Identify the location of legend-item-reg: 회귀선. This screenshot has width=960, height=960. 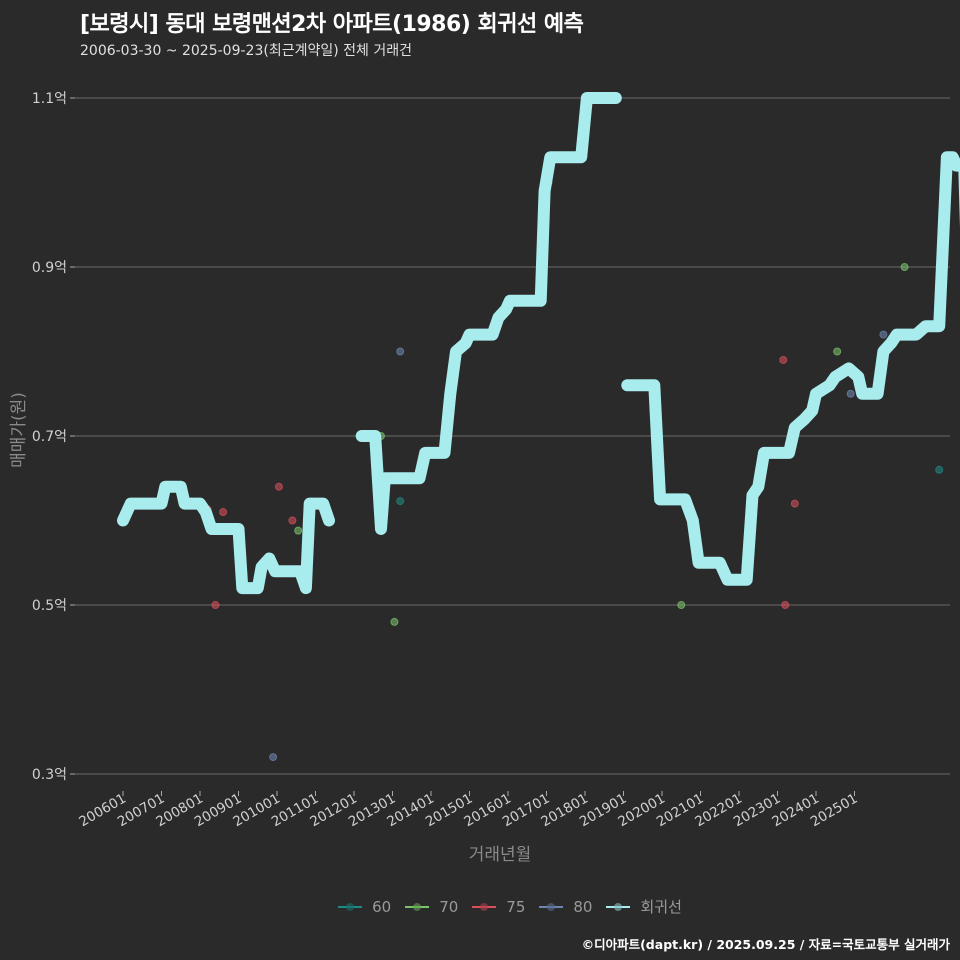
(644, 906).